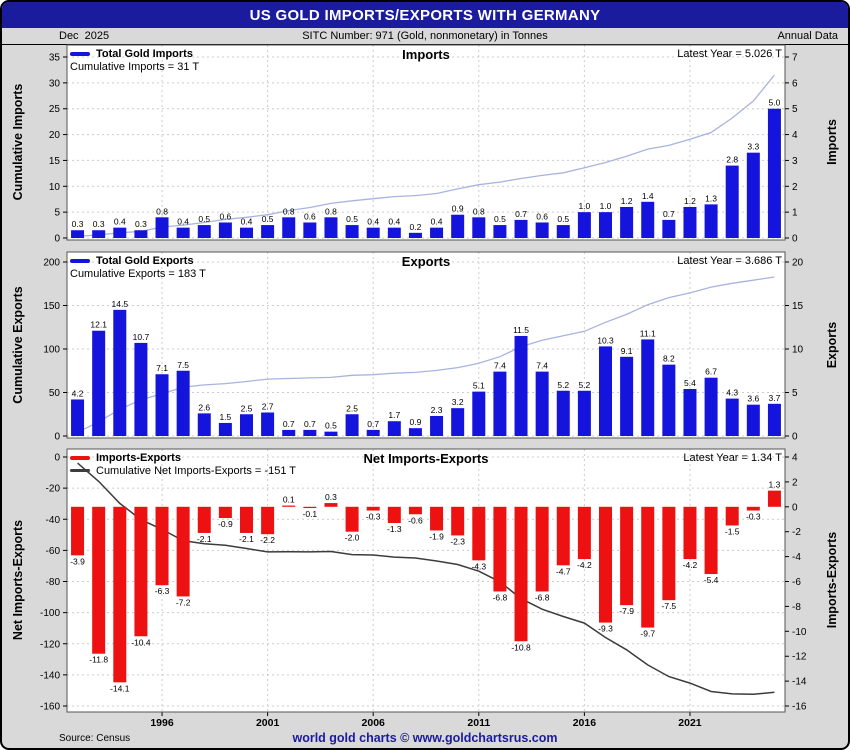  What do you see at coordinates (647, 634) in the screenshot?
I see `svg-text: -9.7` at bounding box center [647, 634].